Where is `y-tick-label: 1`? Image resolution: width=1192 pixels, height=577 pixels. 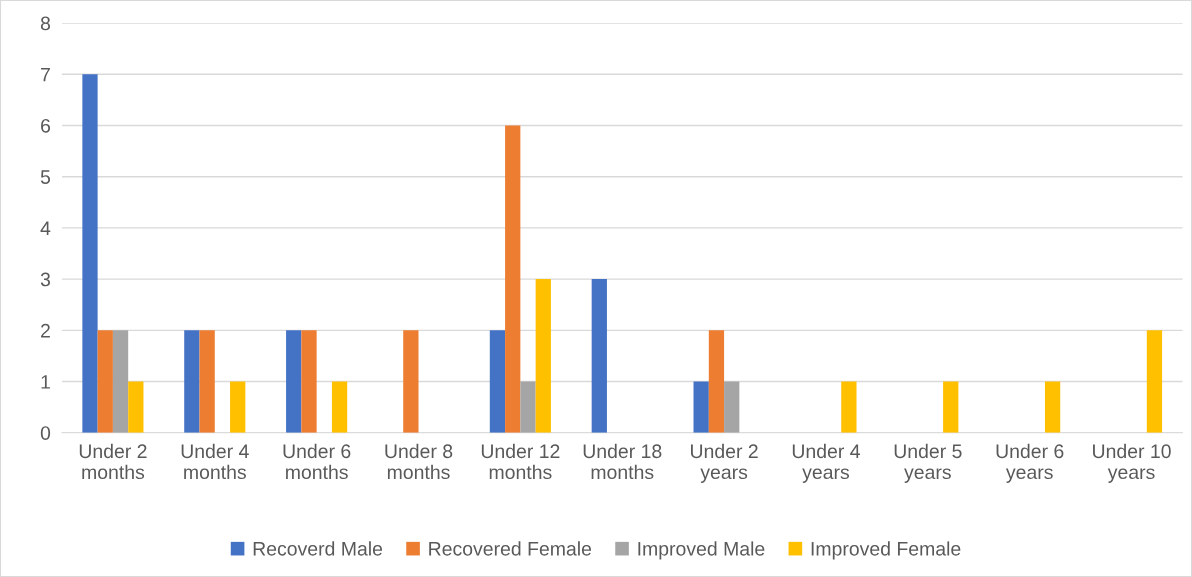
y-tick-label: 1 is located at coordinates (45, 382).